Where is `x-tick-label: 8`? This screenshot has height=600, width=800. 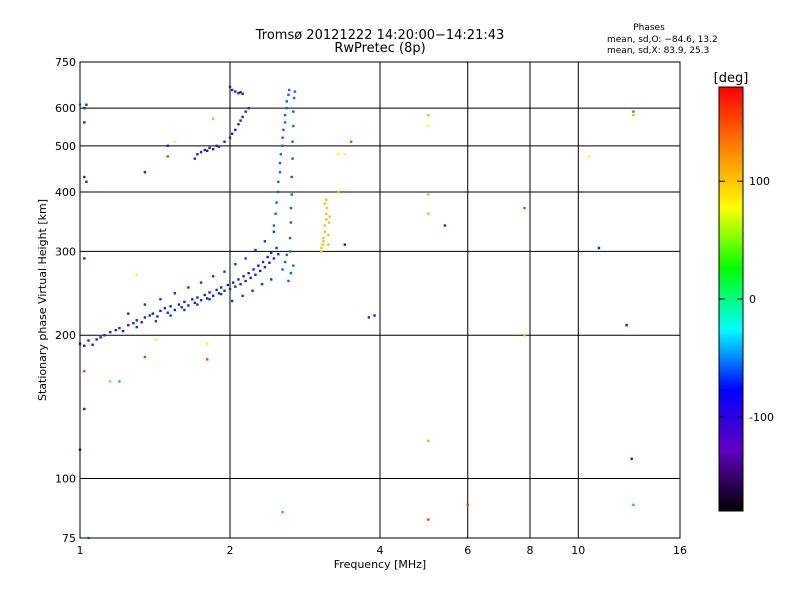
x-tick-label: 8 is located at coordinates (530, 550).